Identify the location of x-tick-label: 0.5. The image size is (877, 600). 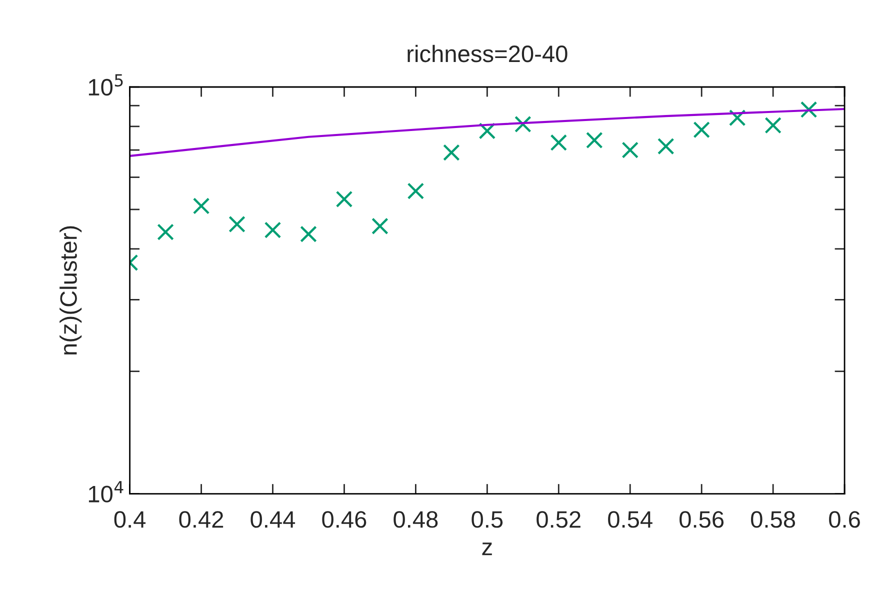
(487, 519).